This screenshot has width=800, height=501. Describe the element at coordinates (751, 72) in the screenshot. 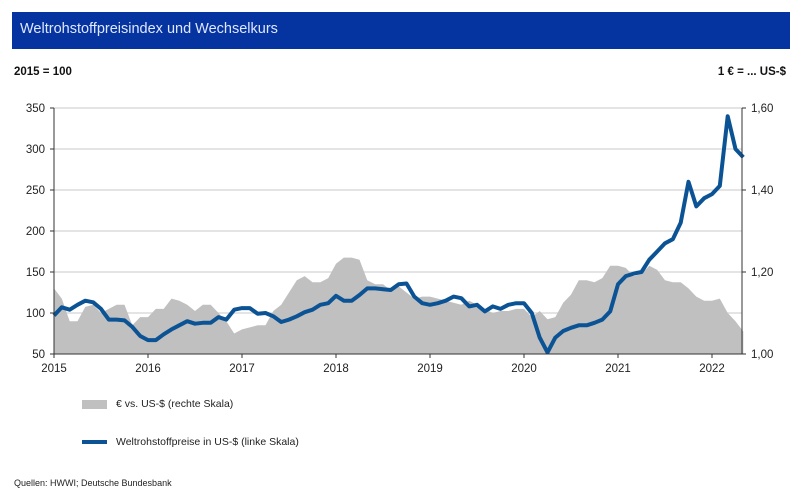

I see `right-axis-unit: 1 € = ... US-$` at that location.